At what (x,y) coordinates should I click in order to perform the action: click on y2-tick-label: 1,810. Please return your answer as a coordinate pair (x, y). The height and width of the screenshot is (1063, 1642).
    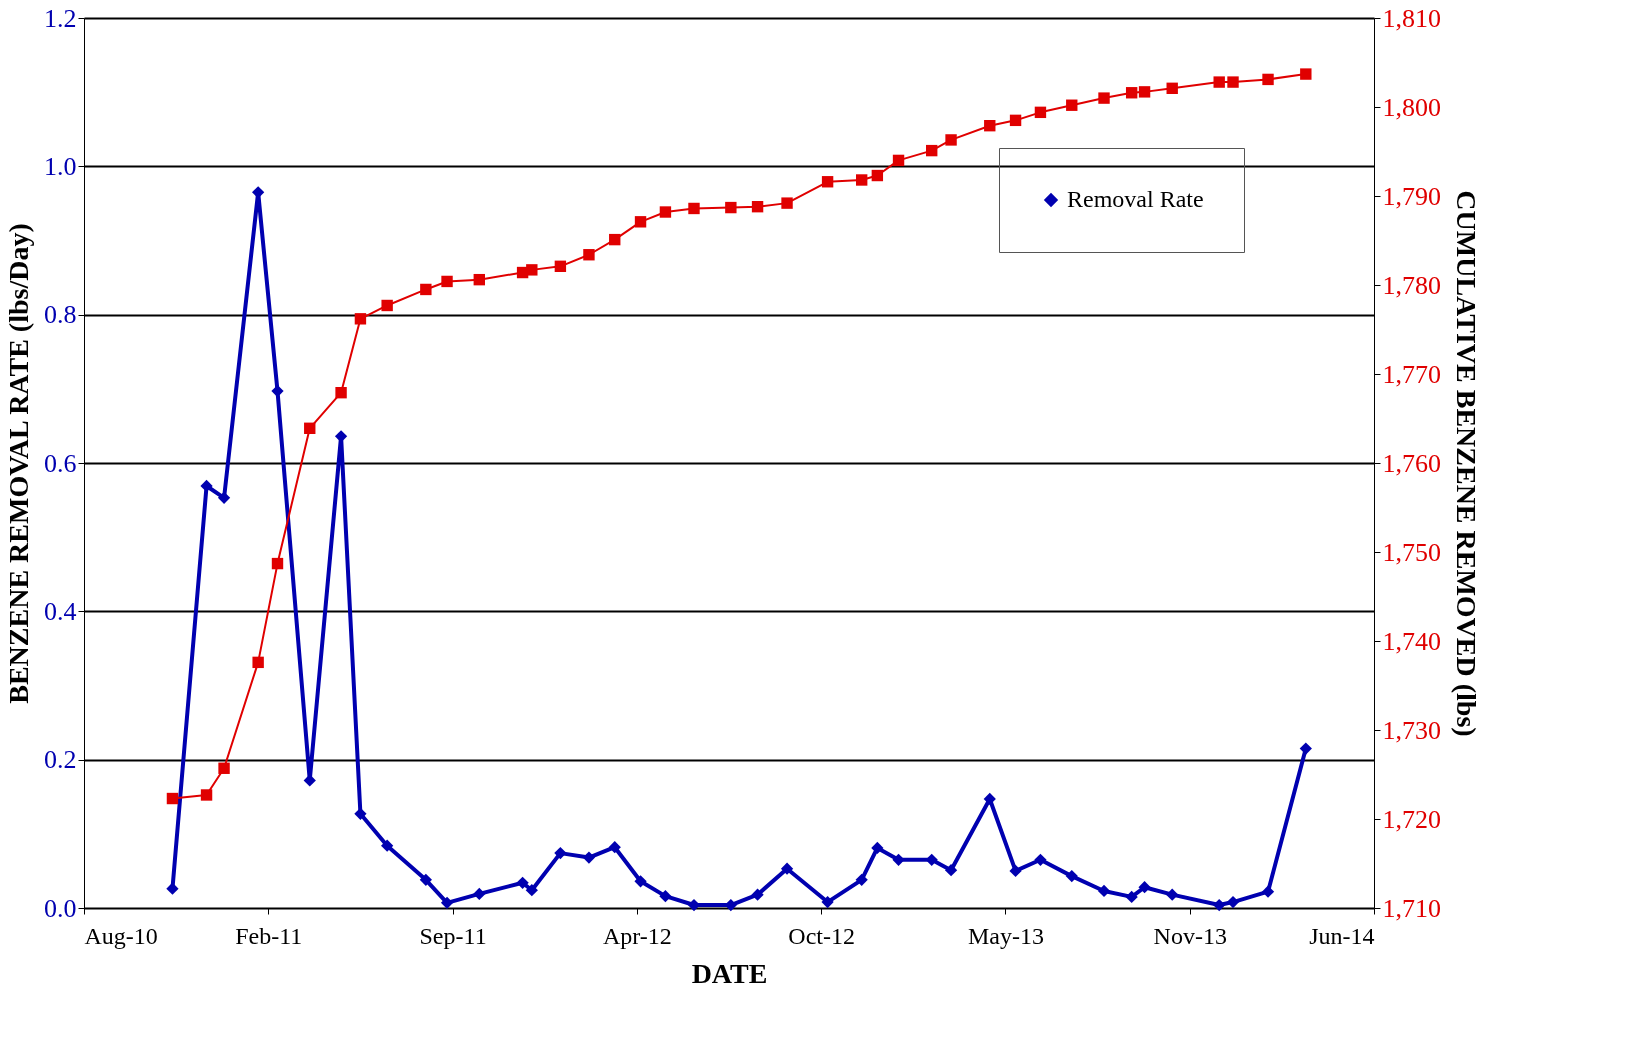
    Looking at the image, I should click on (1411, 18).